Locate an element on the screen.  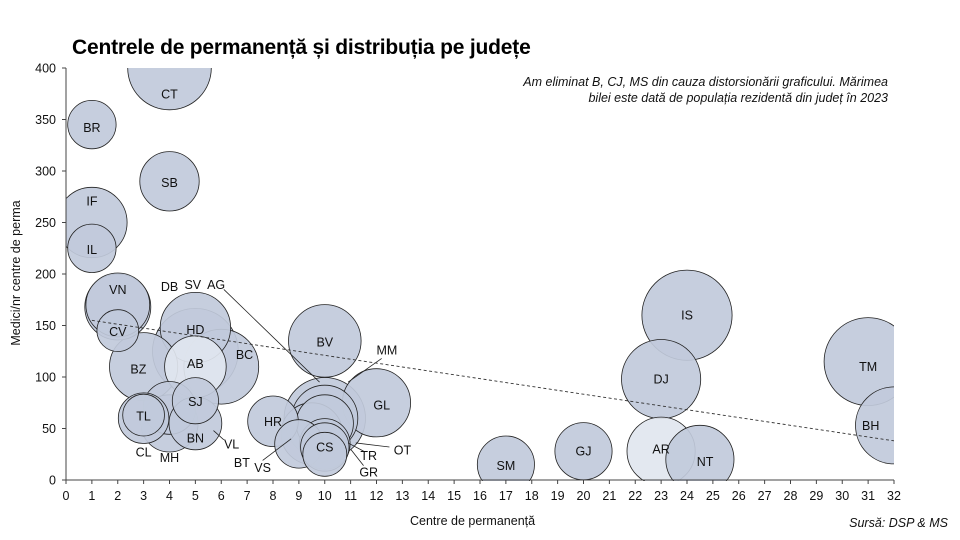
x-tick-label-31: 31 is located at coordinates (868, 496).